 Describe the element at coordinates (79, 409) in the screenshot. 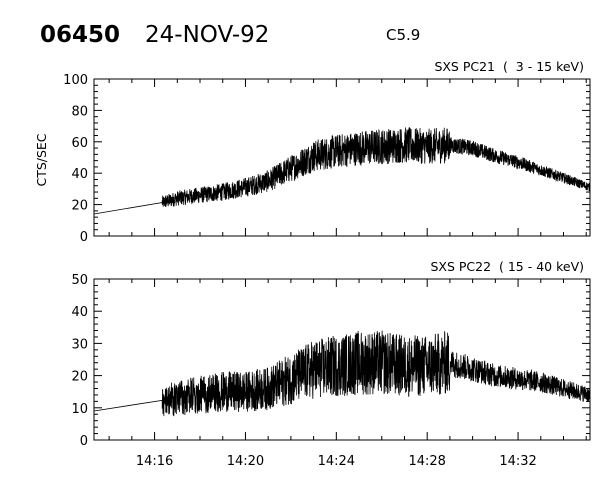

I see `y-tick-label: 10` at that location.